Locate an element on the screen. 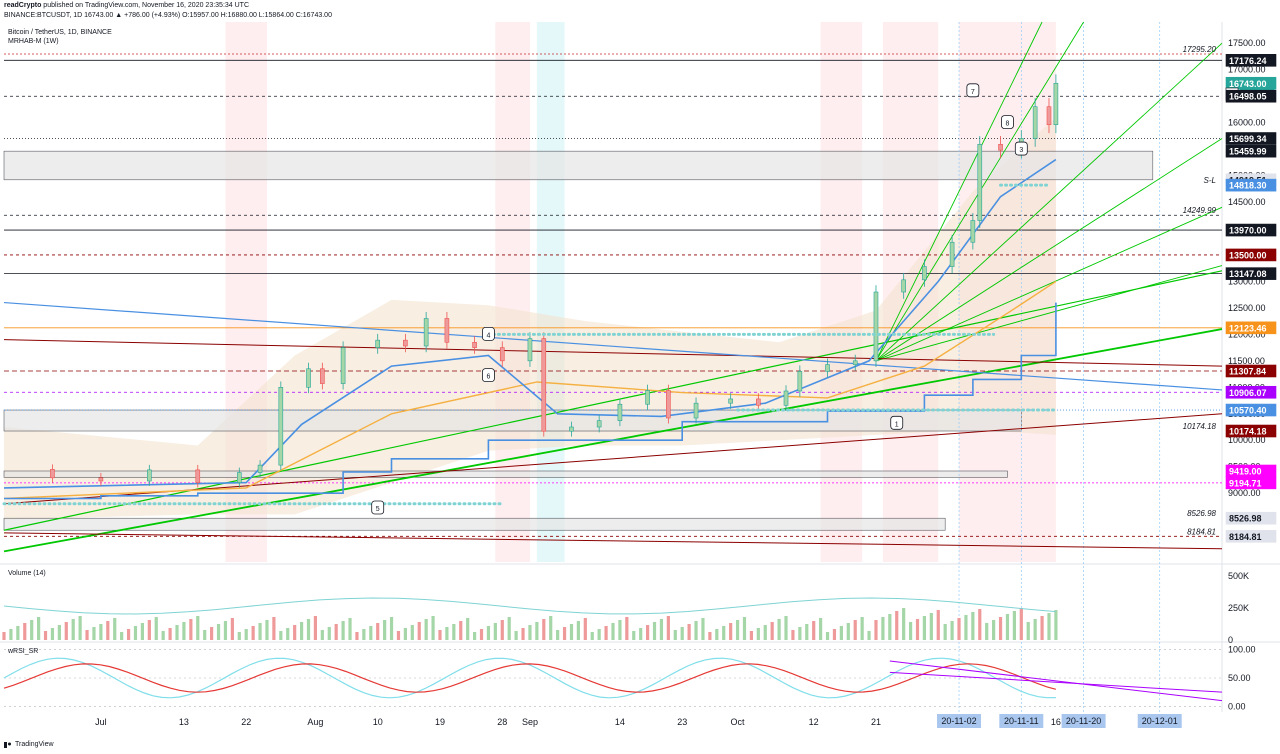 The image size is (1280, 754). y-tick-label: 16000.00 is located at coordinates (1247, 123).